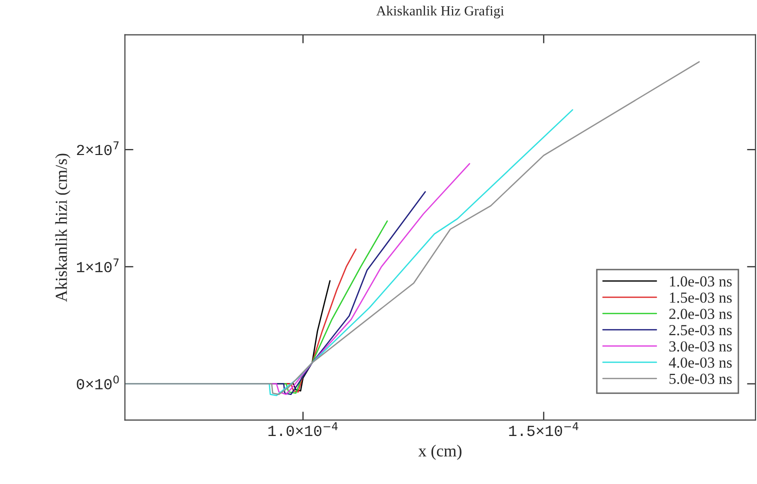 This screenshot has height=484, width=757. I want to click on chart-title: Akiskanlik Hiz Grafigi, so click(440, 12).